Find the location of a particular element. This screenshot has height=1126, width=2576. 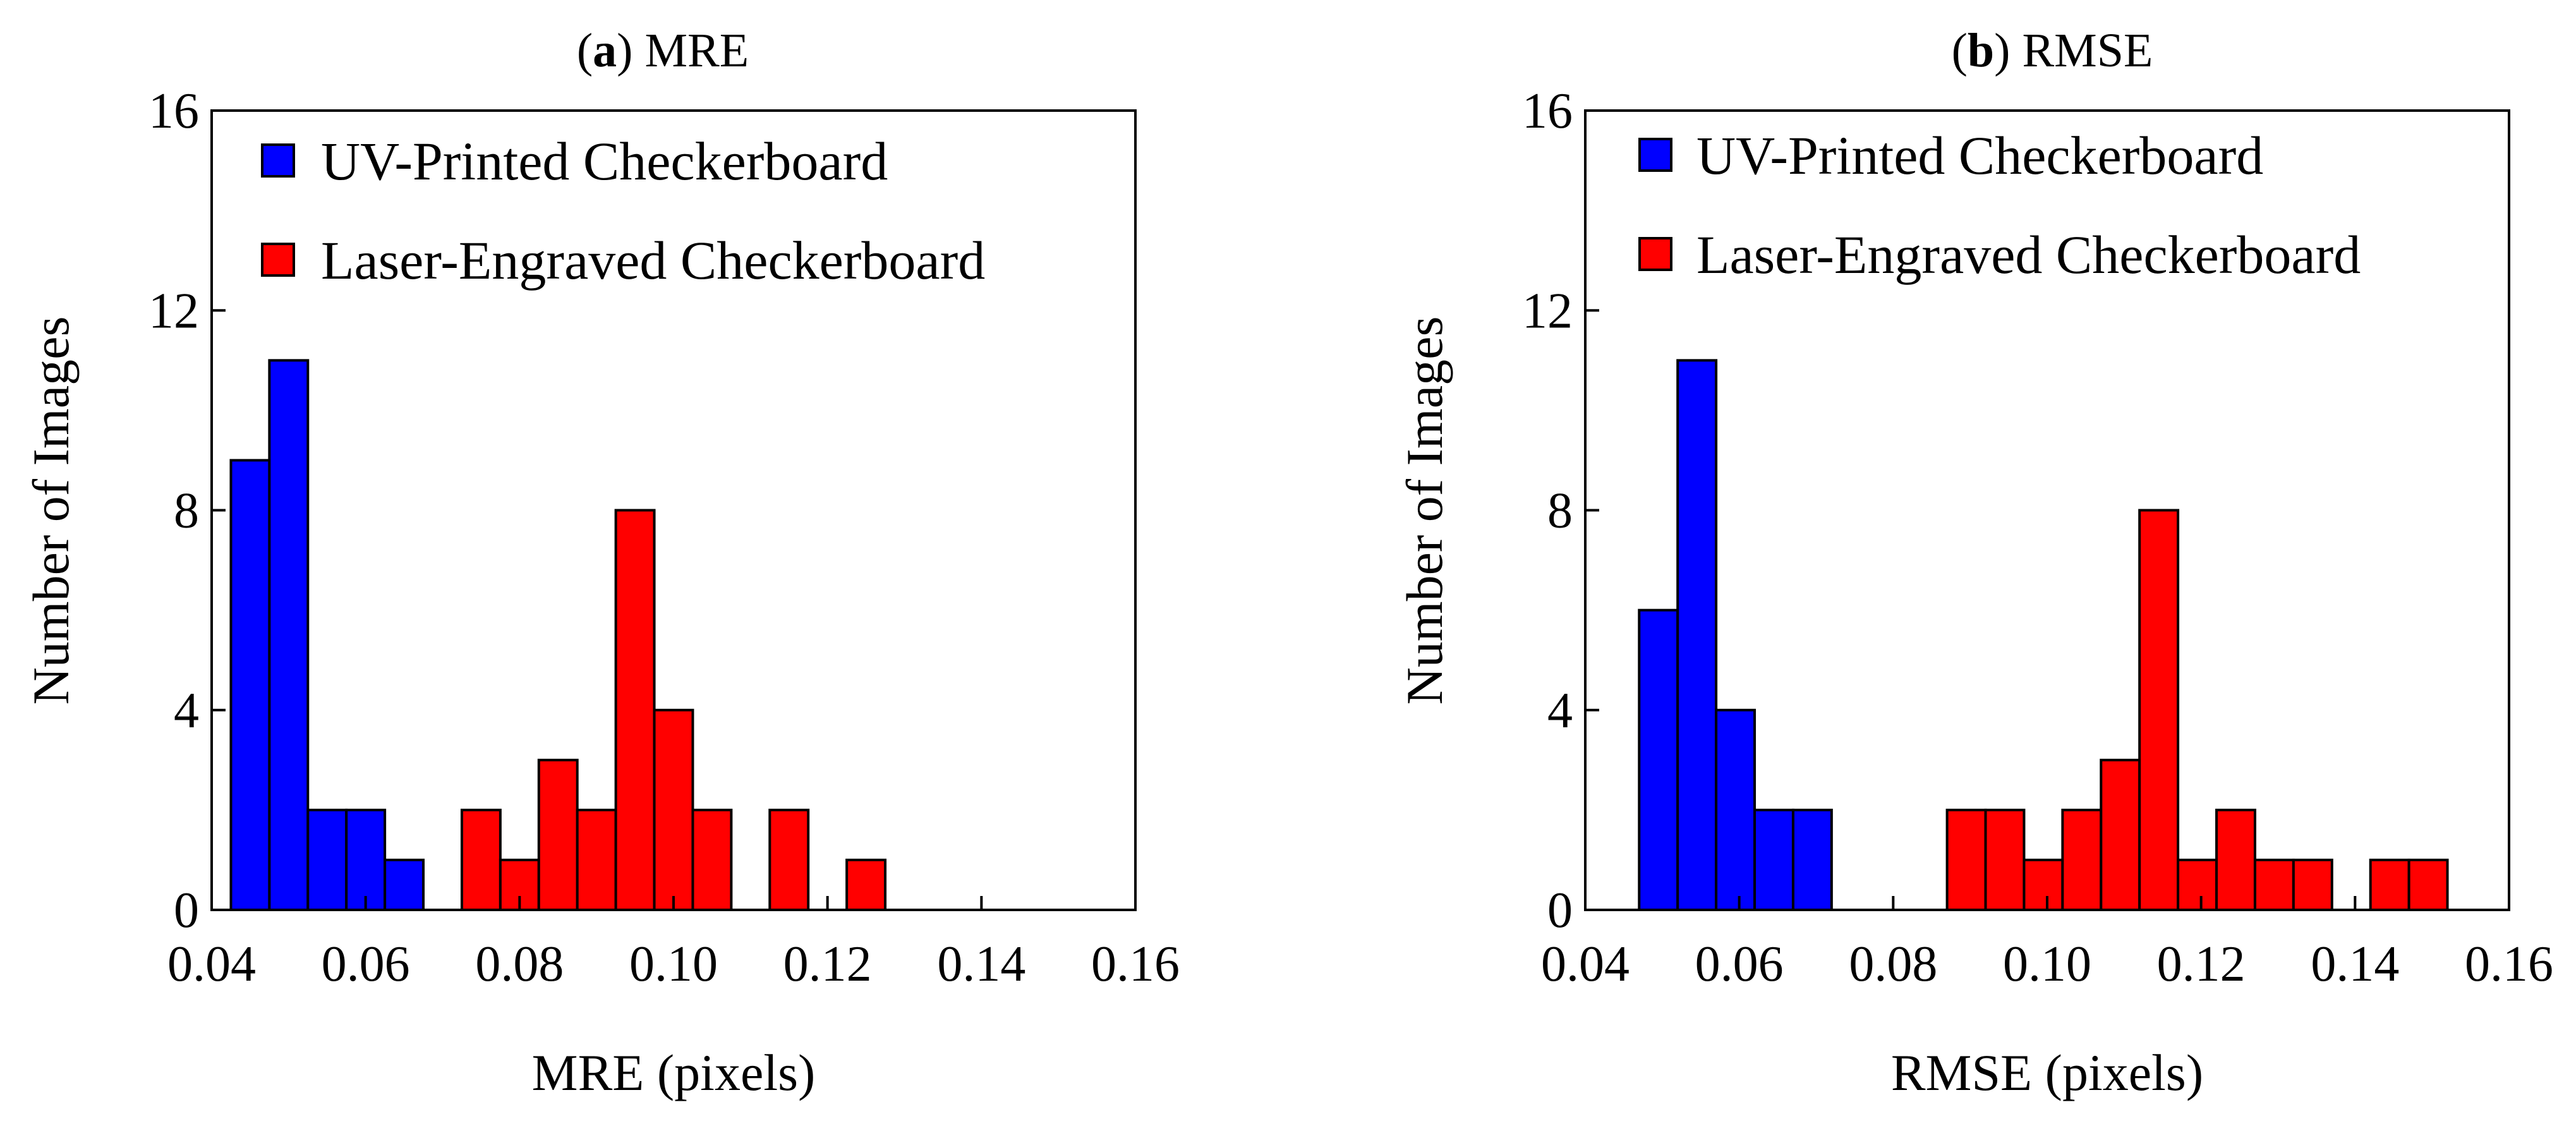

chart-a-title-text: ) MRE is located at coordinates (683, 50).